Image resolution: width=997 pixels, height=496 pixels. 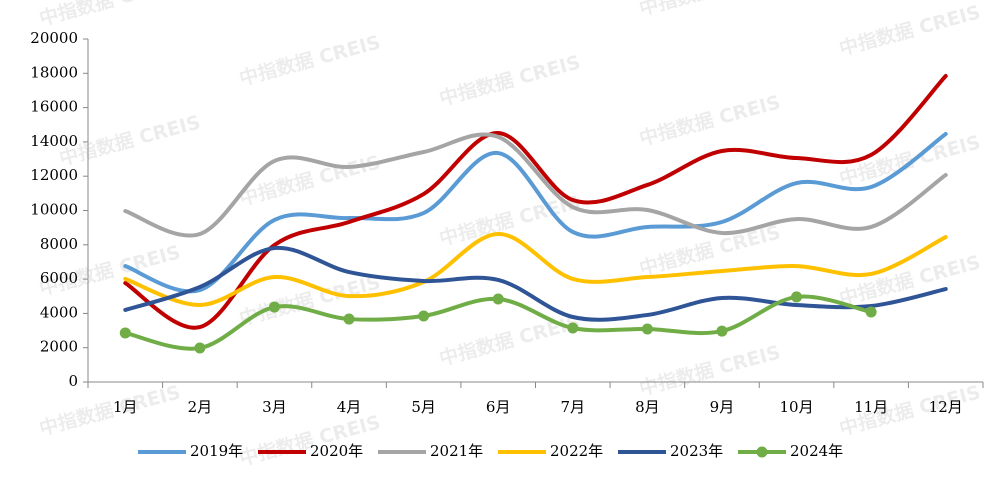 I want to click on legend-label: 2020年, so click(x=336, y=451).